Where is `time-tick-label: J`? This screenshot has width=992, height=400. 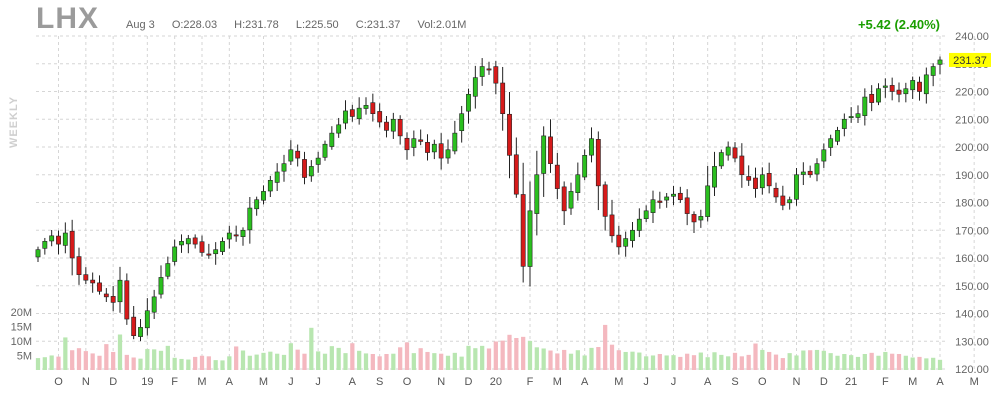 time-tick-label: J is located at coordinates (646, 382).